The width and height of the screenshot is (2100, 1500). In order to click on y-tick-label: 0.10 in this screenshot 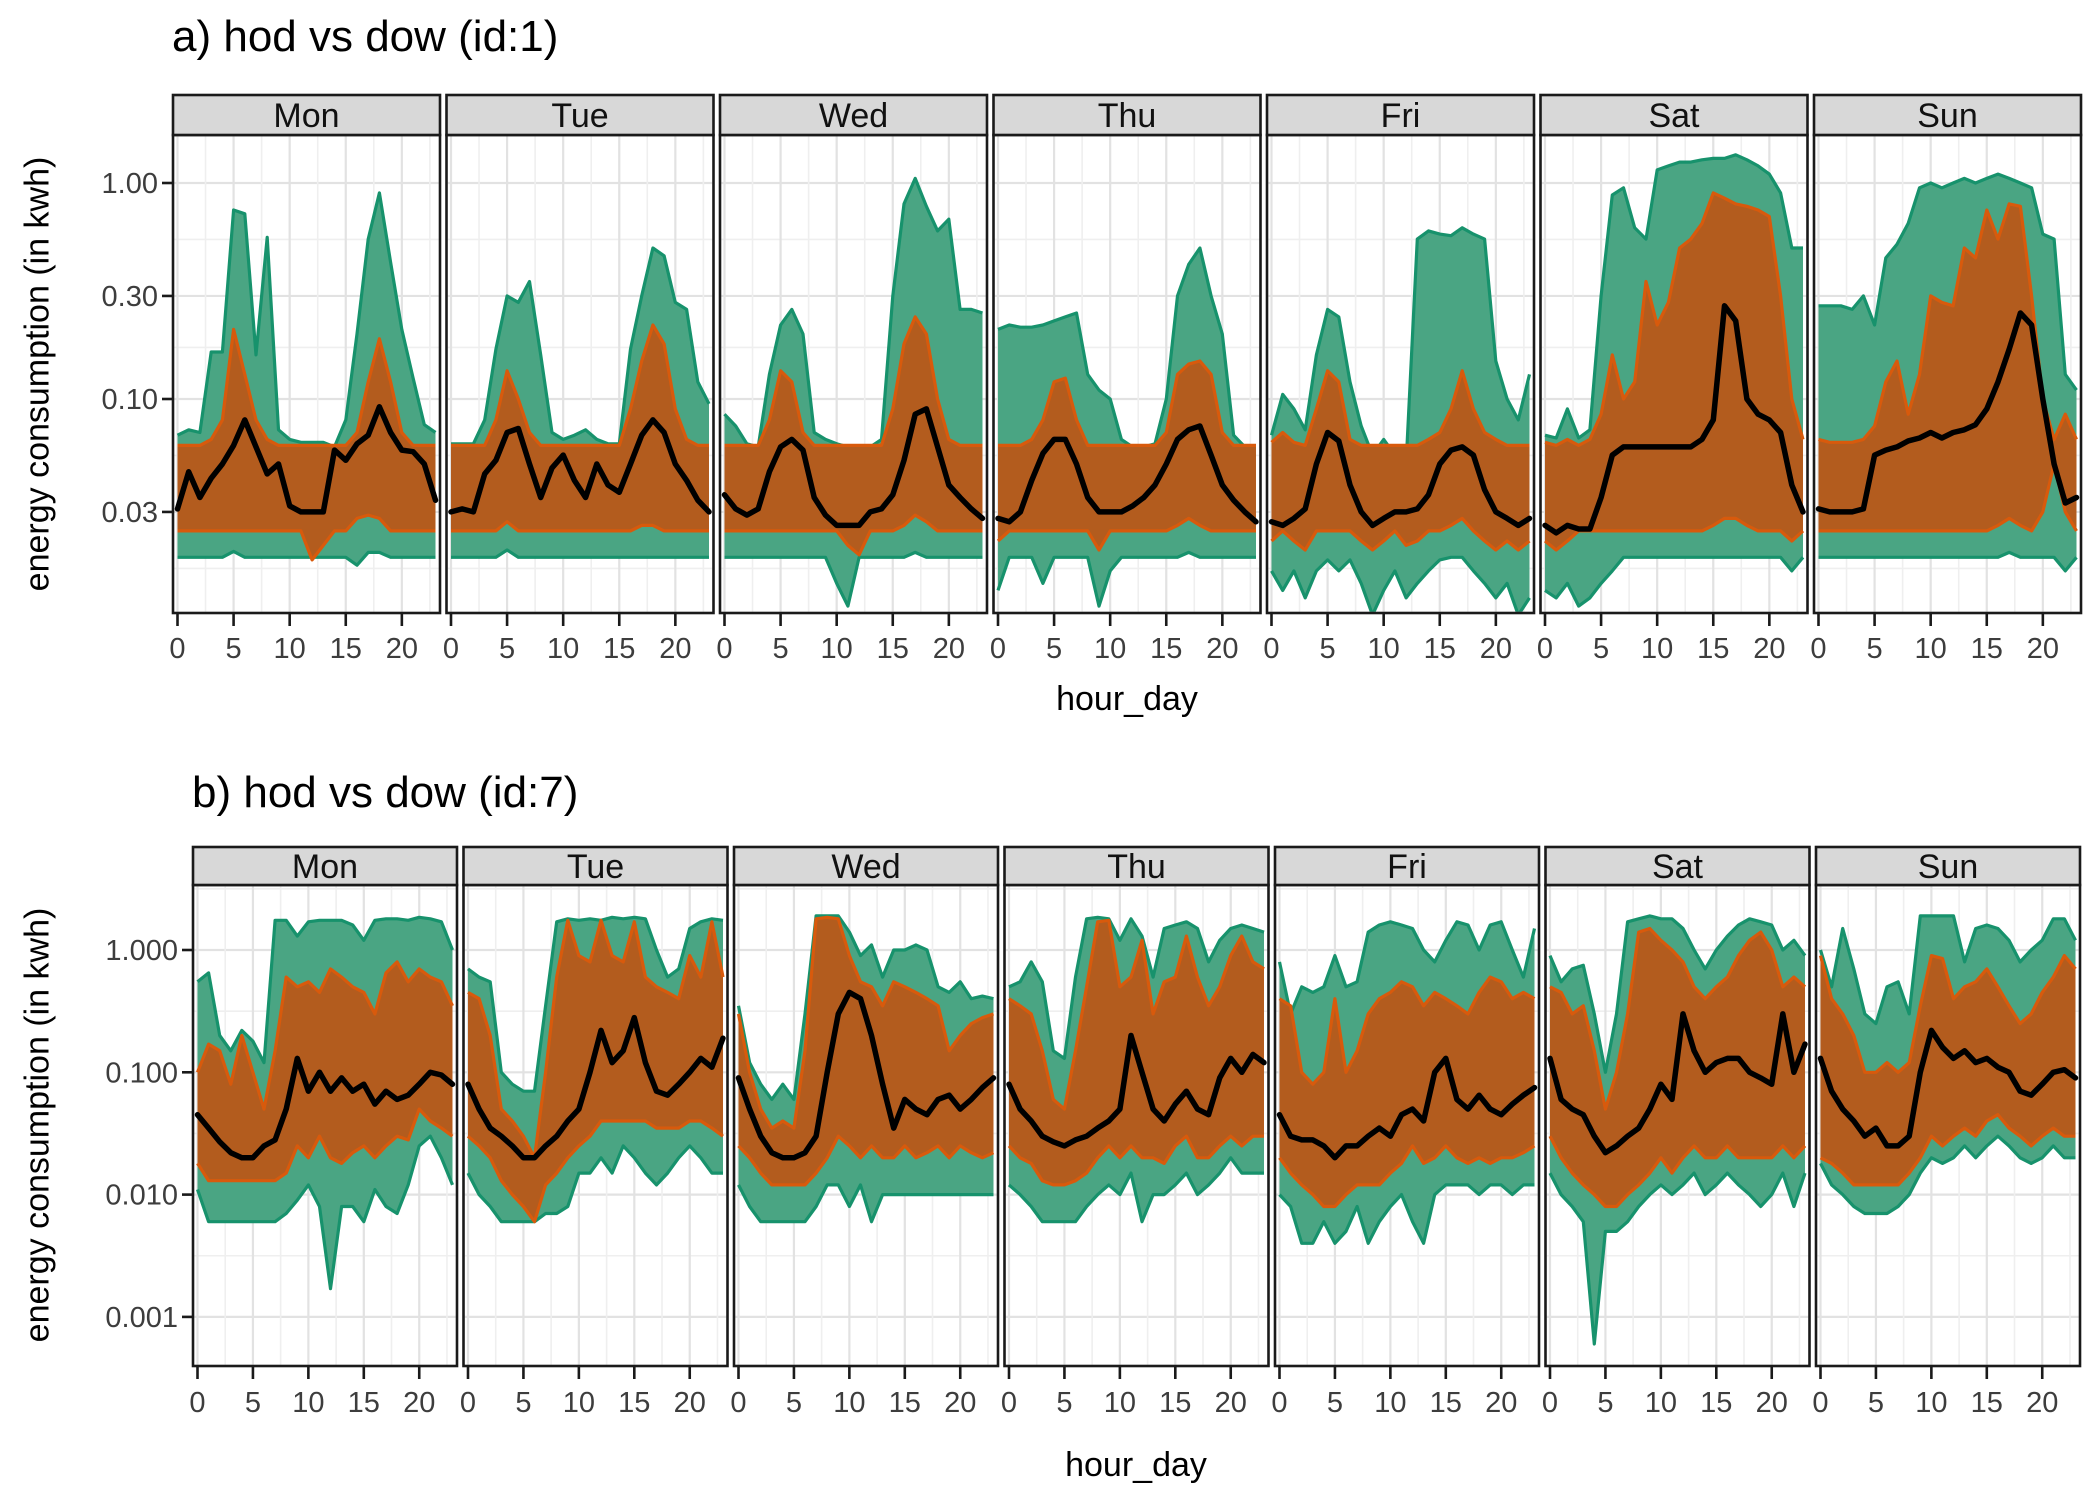, I will do `click(130, 400)`.